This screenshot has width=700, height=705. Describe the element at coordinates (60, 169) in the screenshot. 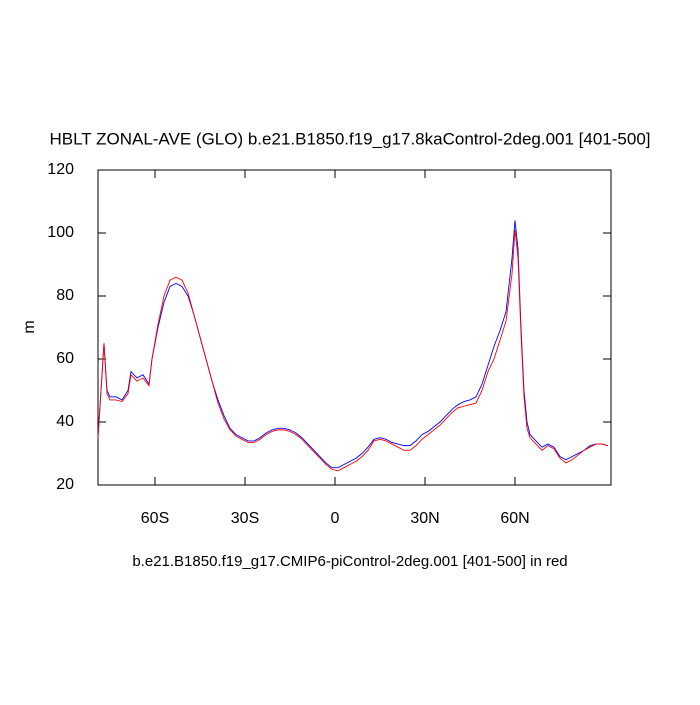

I see `y-tick-label: 120` at that location.